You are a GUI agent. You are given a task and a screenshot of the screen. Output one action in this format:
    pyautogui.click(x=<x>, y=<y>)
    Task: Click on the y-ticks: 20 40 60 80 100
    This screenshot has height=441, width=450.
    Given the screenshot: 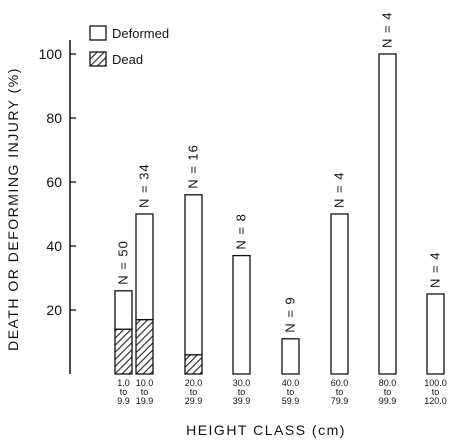 What is the action you would take?
    pyautogui.click(x=57, y=182)
    